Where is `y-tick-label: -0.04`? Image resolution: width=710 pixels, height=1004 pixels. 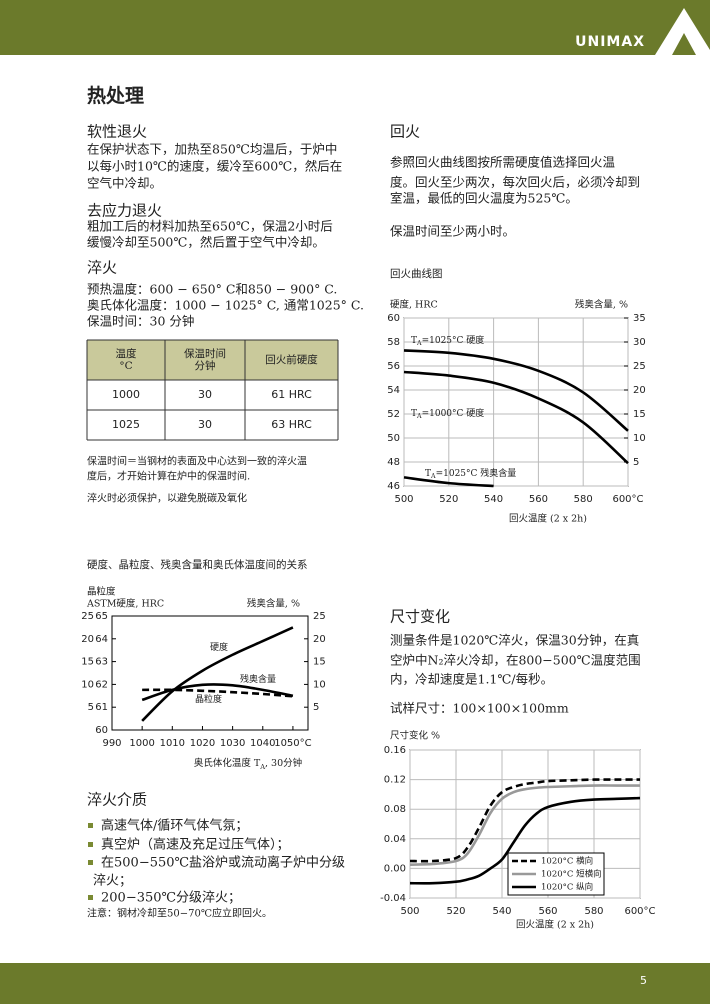 y-tick-label: -0.04 is located at coordinates (393, 898).